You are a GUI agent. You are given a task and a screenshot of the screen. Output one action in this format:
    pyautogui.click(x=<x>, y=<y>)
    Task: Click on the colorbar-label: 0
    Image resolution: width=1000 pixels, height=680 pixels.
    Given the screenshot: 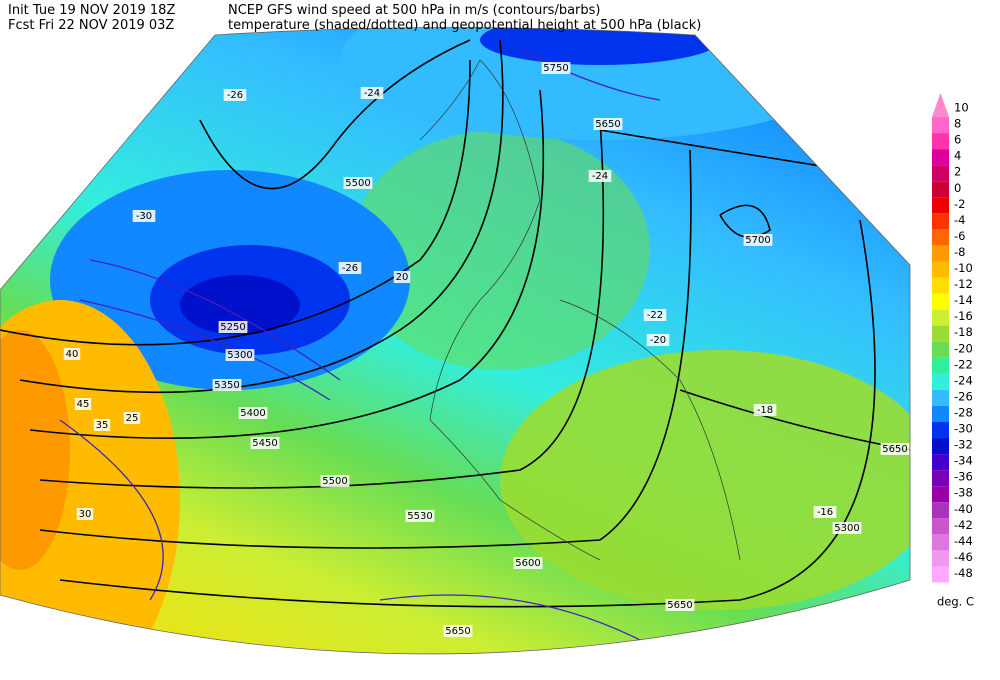 What is the action you would take?
    pyautogui.click(x=957, y=188)
    